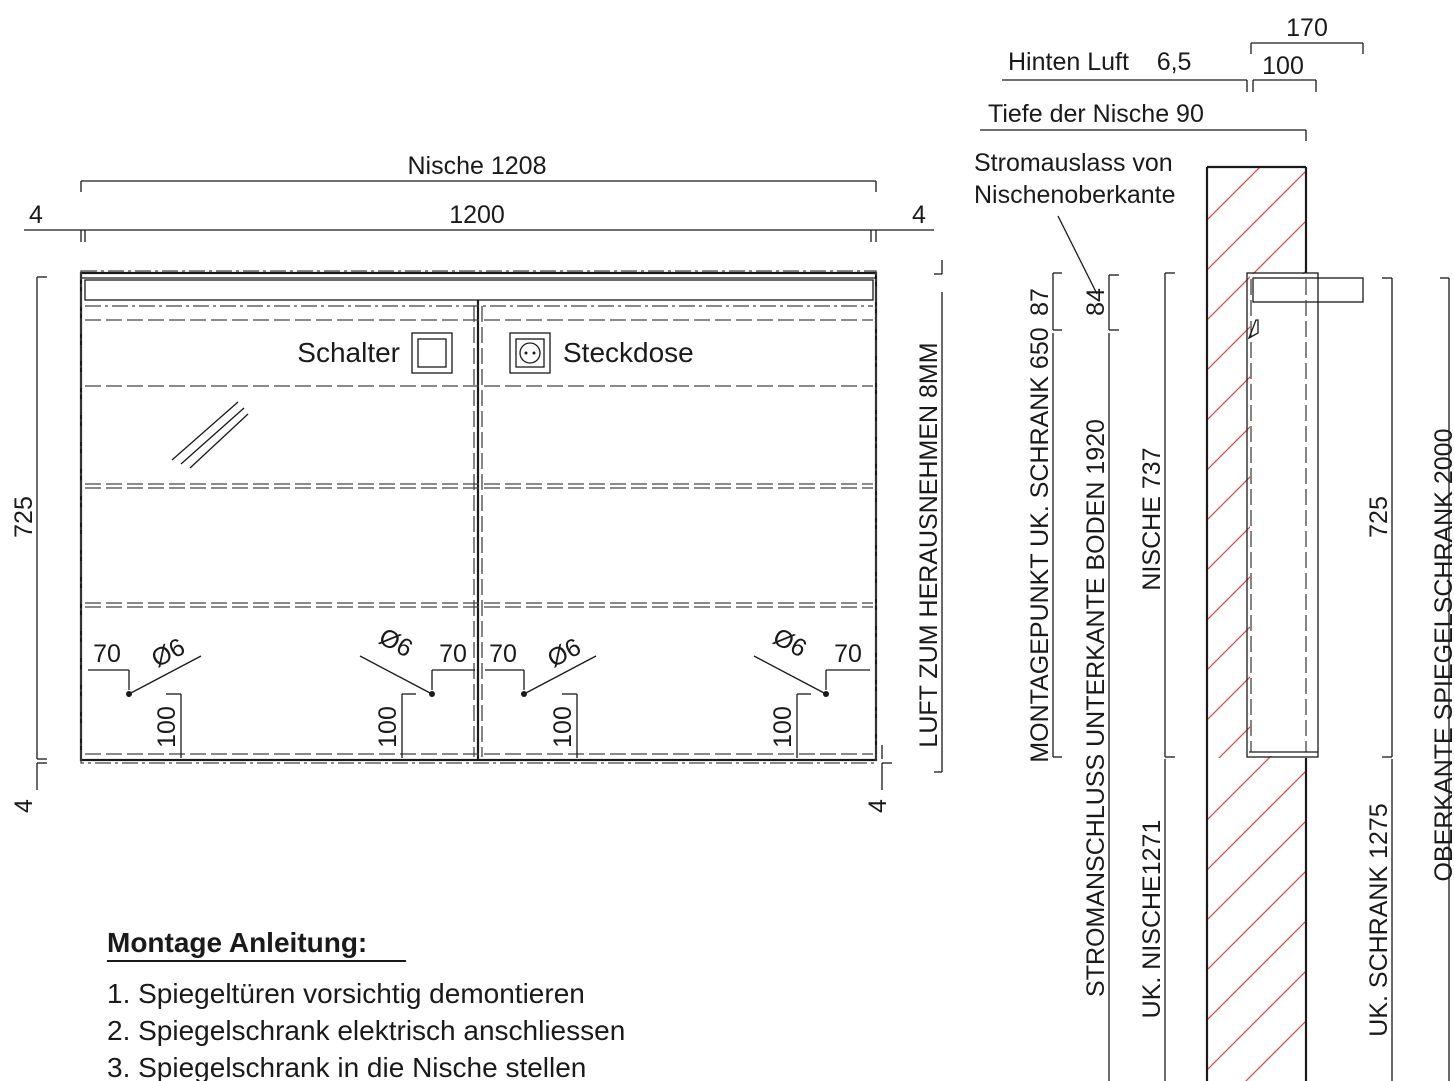 This screenshot has width=1454, height=1081. I want to click on cabinet-bottom-label: UK. SCHRANK 1275, so click(1379, 919).